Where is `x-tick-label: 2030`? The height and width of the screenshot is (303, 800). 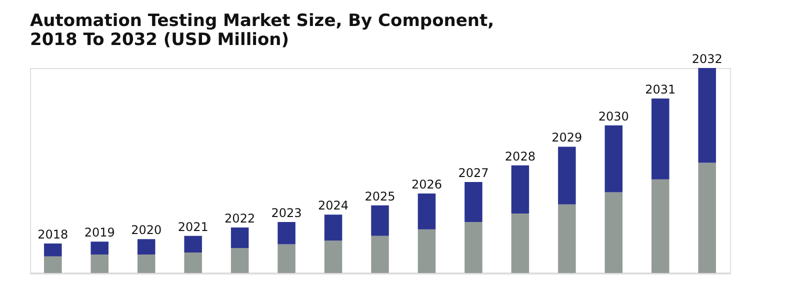 x-tick-label: 2030 is located at coordinates (613, 116).